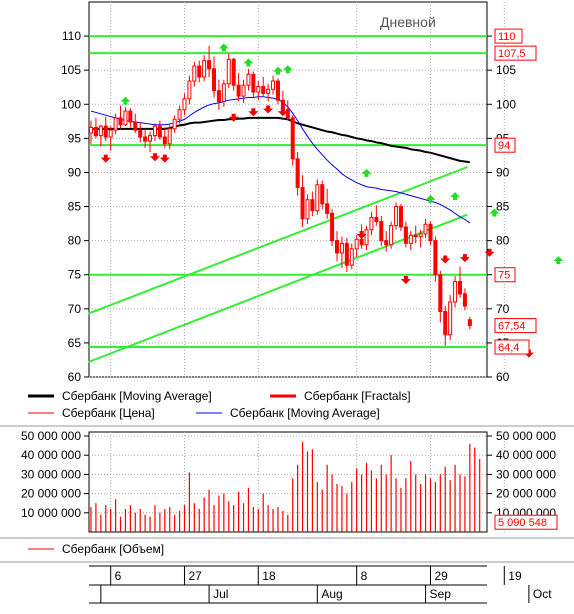  Describe the element at coordinates (522, 523) in the screenshot. I see `volume-last-tag-label: 5 090 548` at that location.